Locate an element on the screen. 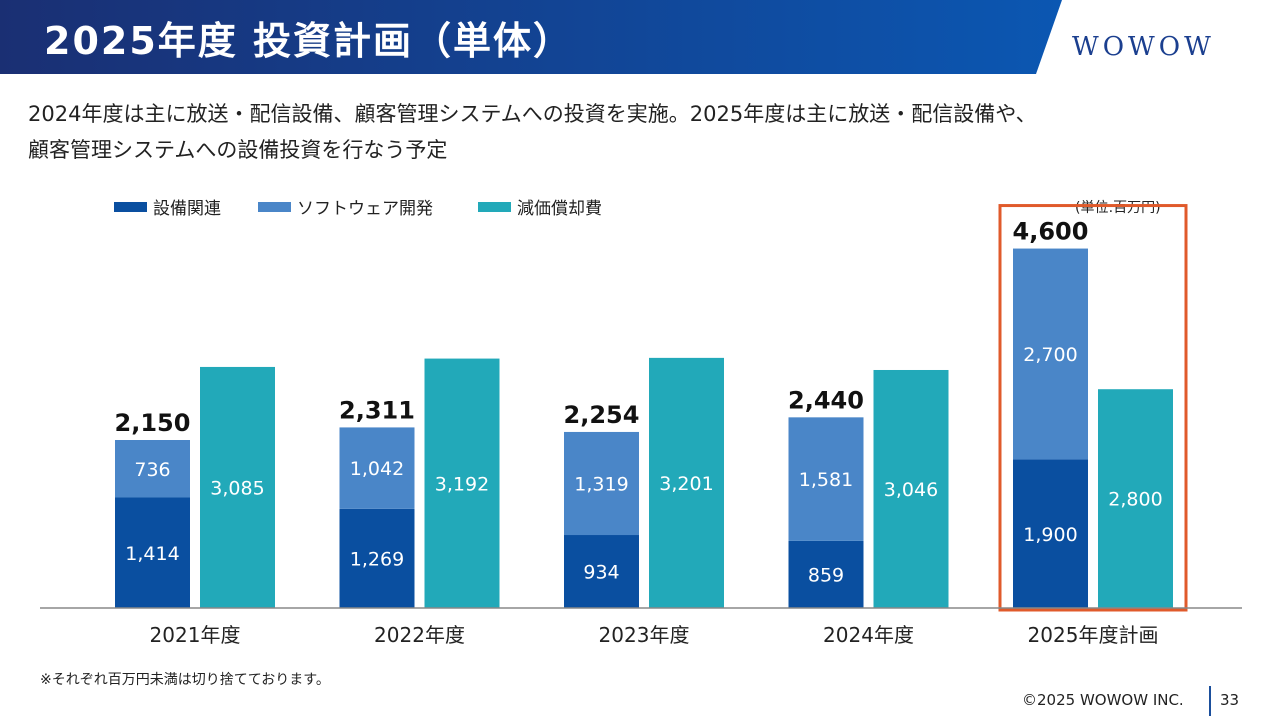 This screenshot has height=720, width=1280. legend-swatch-depreciation is located at coordinates (494, 206).